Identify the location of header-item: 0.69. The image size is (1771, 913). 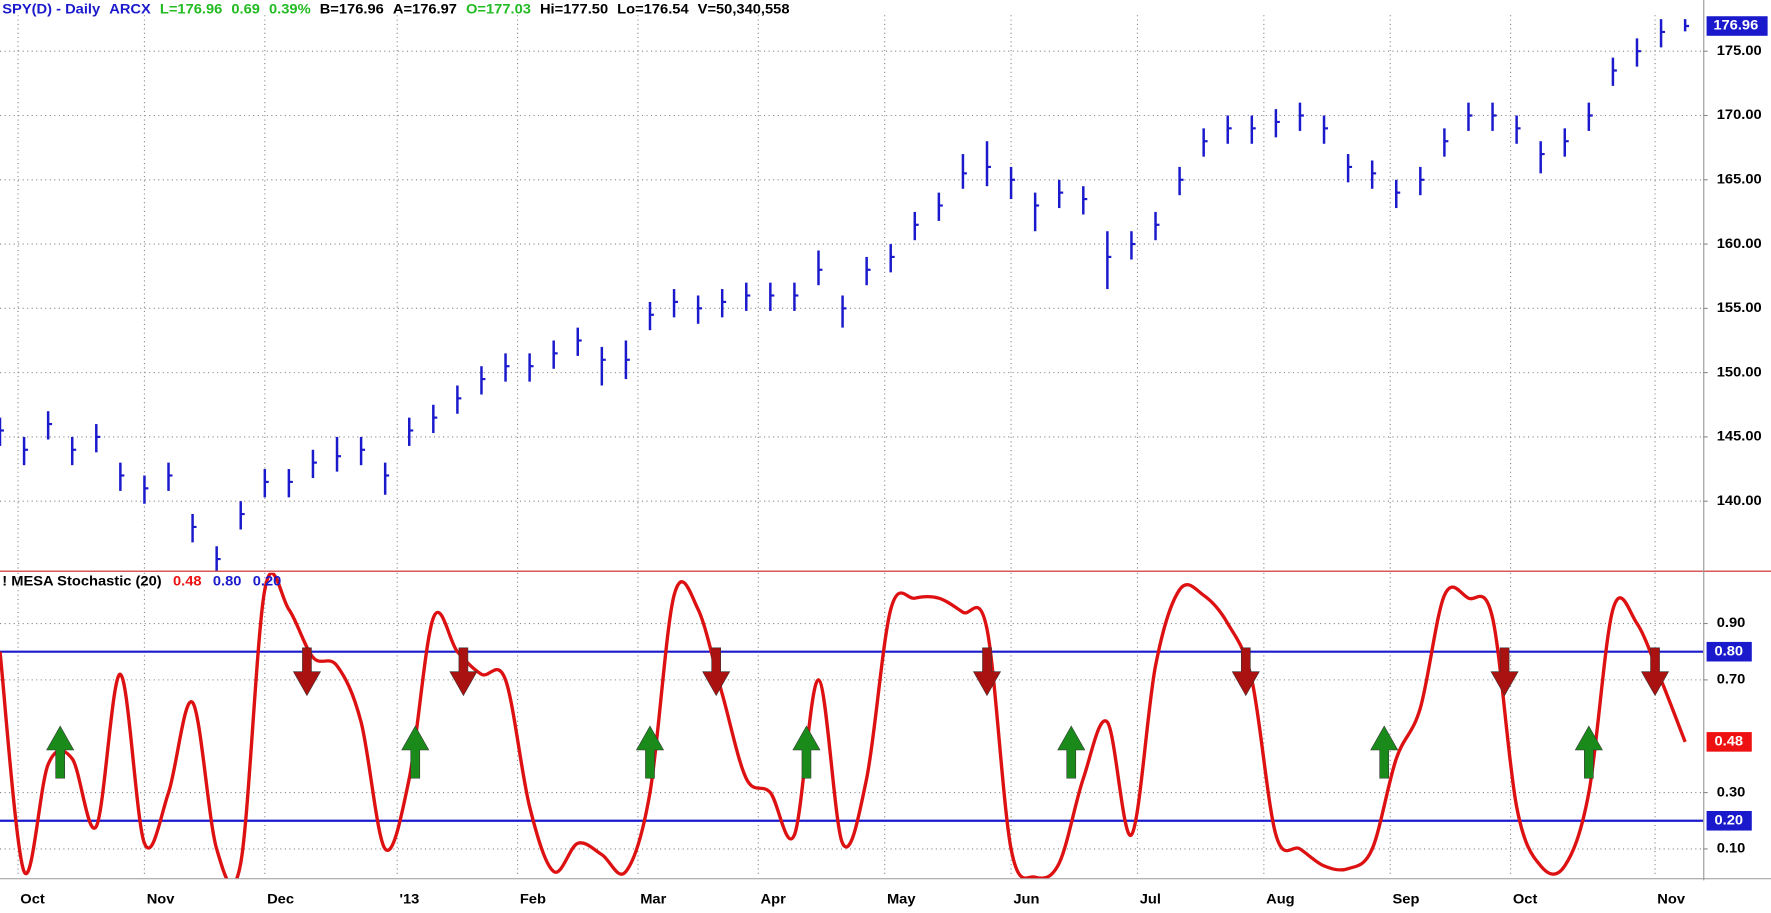
(245, 10).